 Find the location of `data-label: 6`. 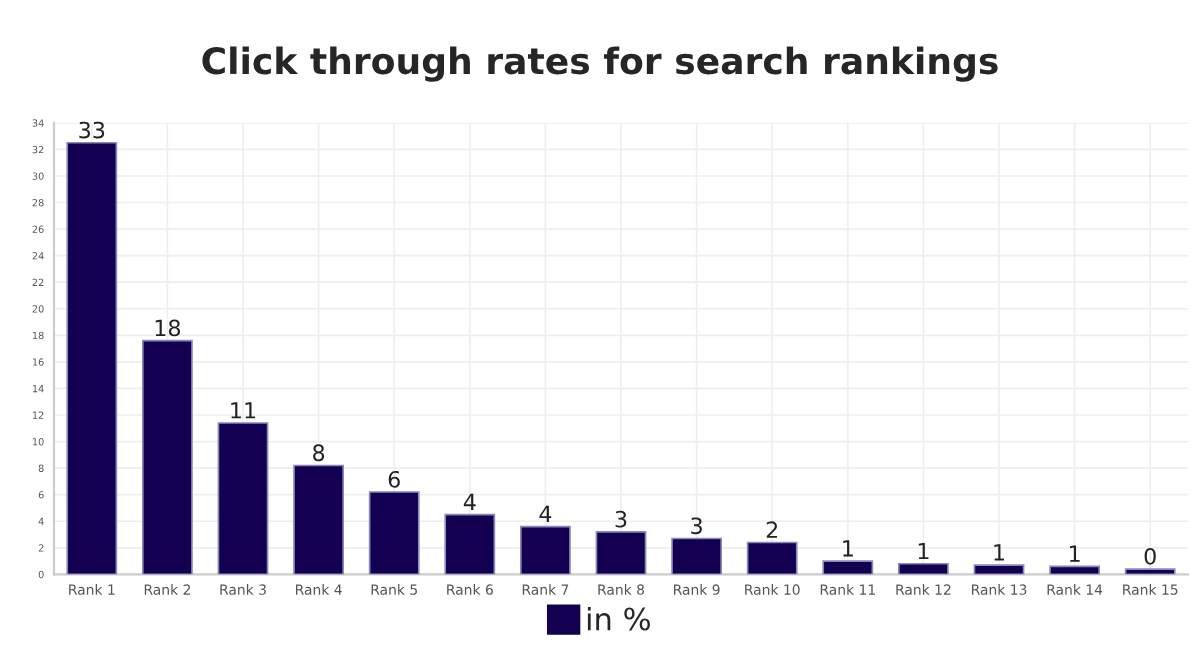

data-label: 6 is located at coordinates (394, 479).